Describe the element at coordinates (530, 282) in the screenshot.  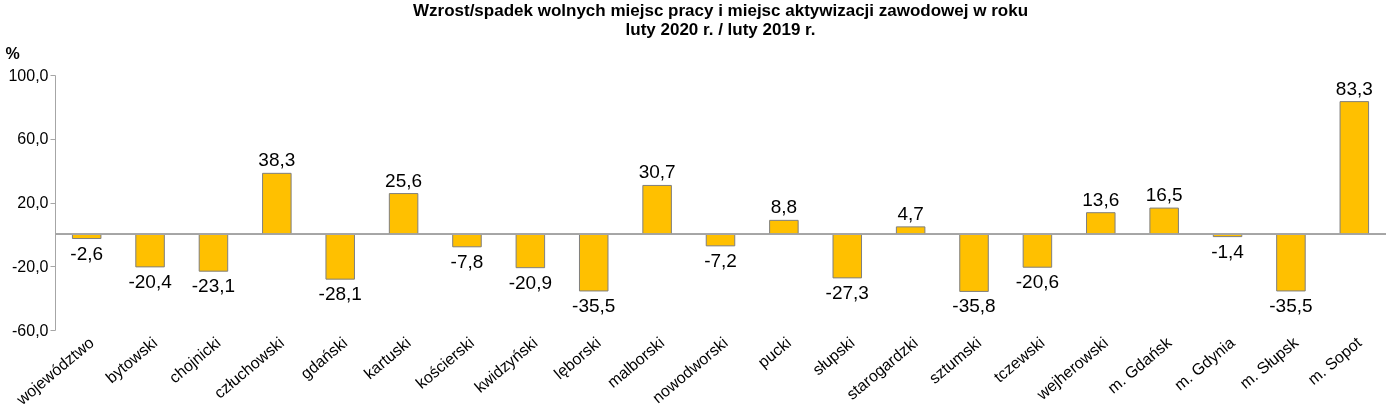
I see `data-label: -20,9` at that location.